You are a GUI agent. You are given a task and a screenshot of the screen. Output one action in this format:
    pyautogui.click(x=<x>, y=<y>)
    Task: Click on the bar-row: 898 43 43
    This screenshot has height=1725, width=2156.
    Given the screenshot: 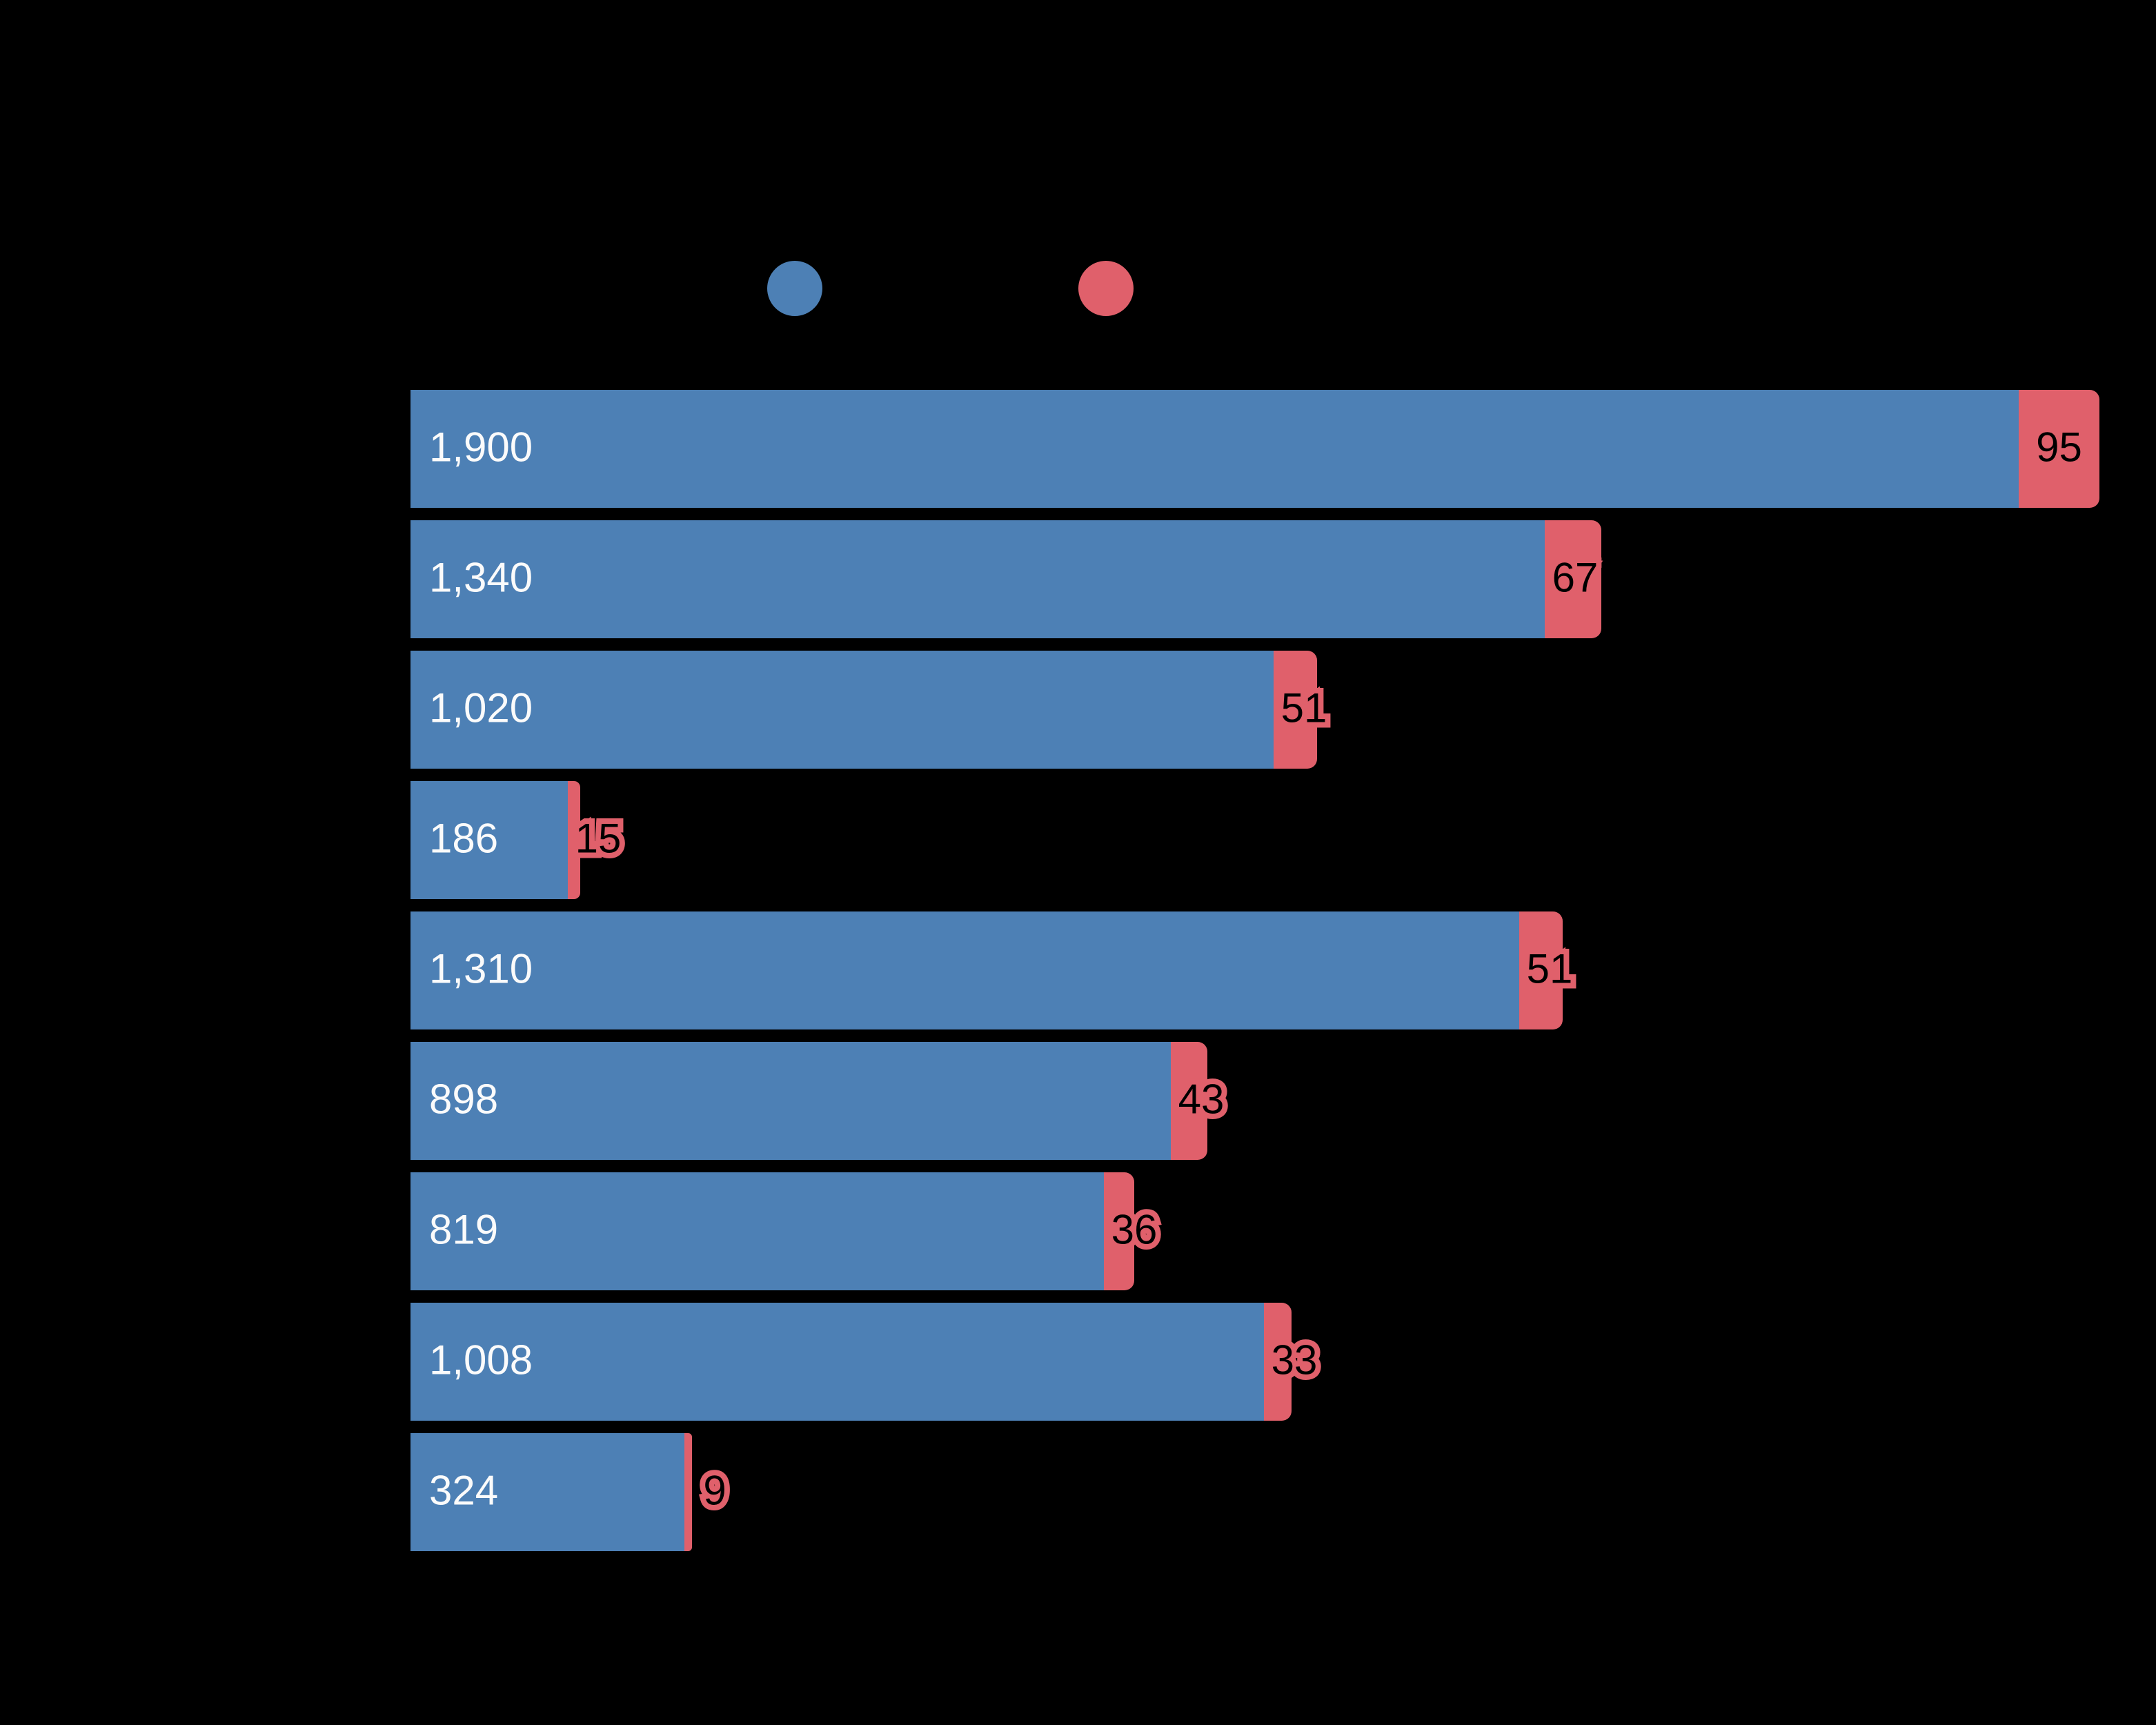 What is the action you would take?
    pyautogui.click(x=820, y=1101)
    